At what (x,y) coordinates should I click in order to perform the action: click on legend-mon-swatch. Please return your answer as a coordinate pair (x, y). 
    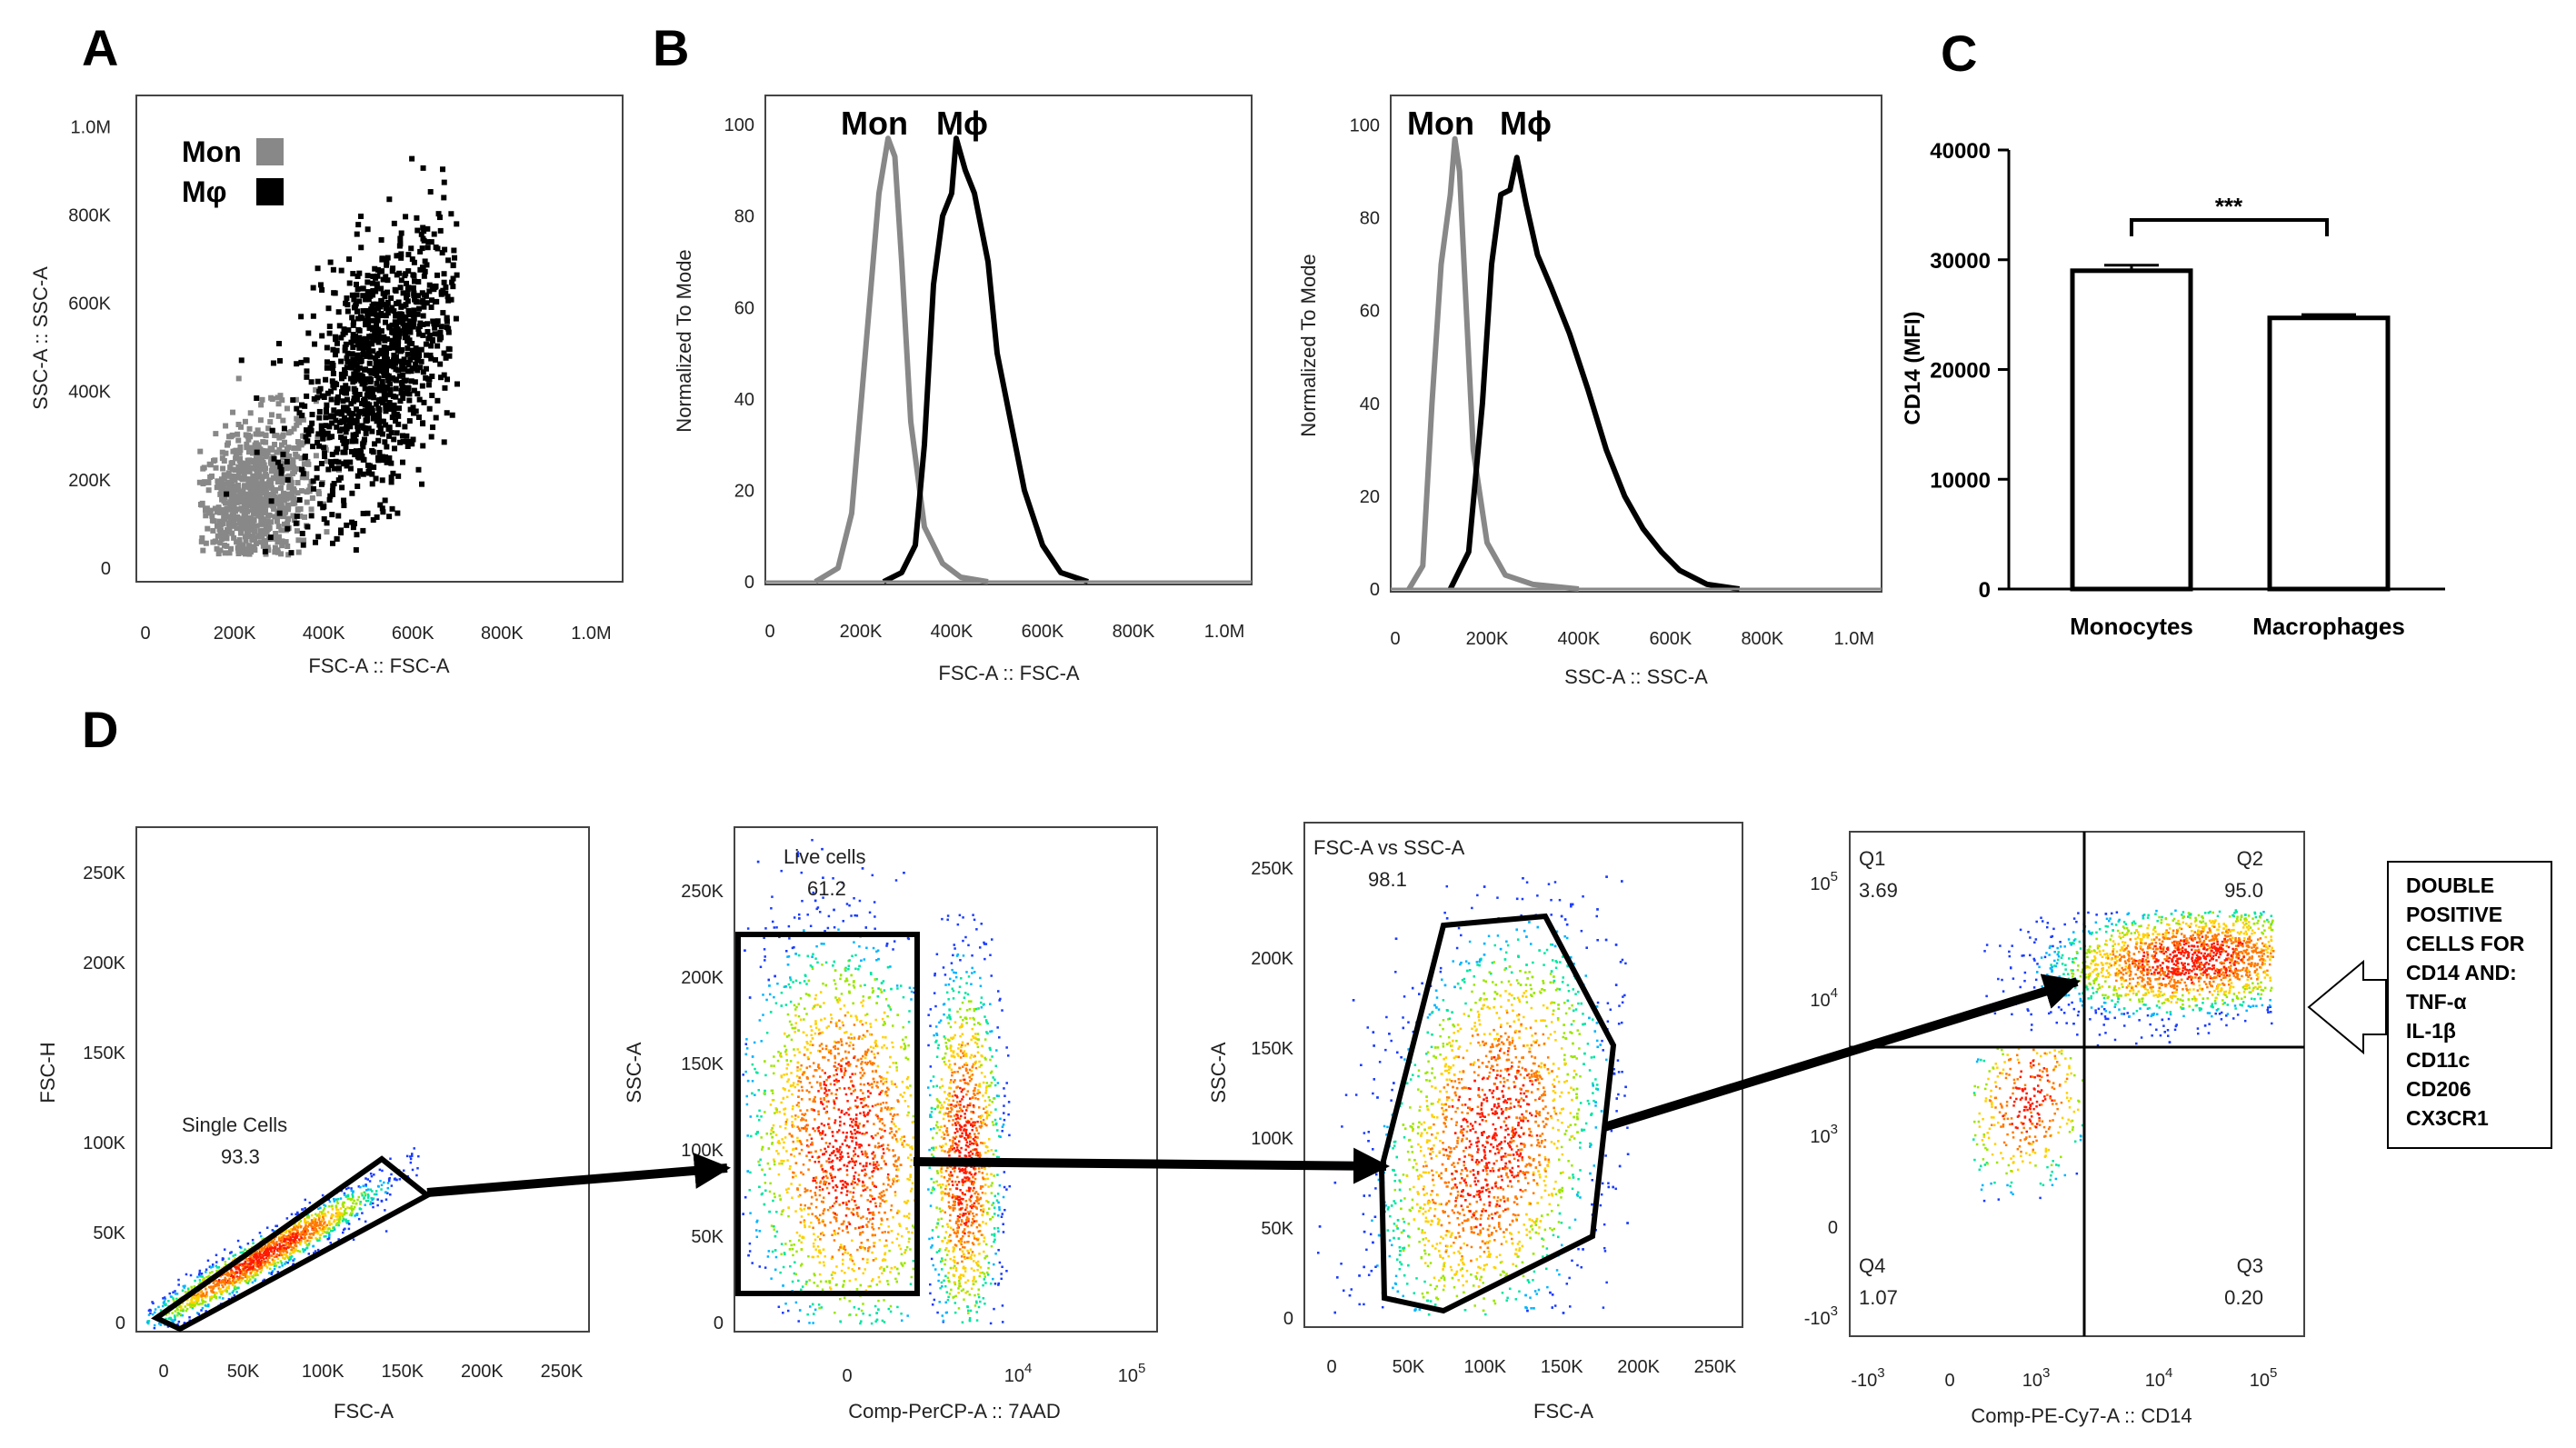
    Looking at the image, I should click on (270, 151).